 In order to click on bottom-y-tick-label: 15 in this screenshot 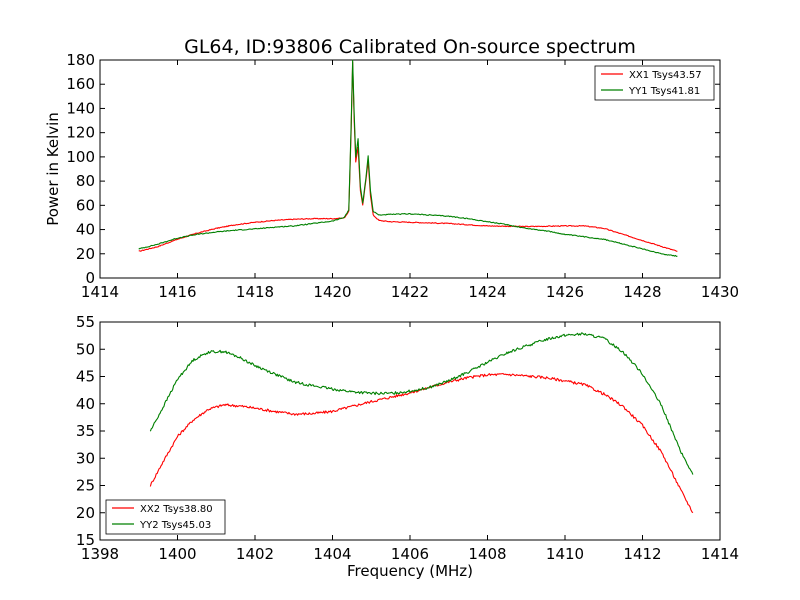, I will do `click(85, 540)`.